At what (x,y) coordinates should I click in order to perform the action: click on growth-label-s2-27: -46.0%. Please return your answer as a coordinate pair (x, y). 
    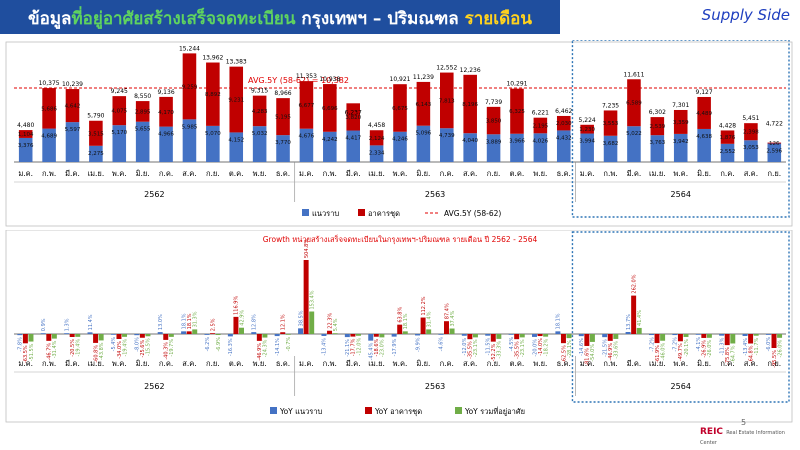
    Looking at the image, I should click on (663, 352).